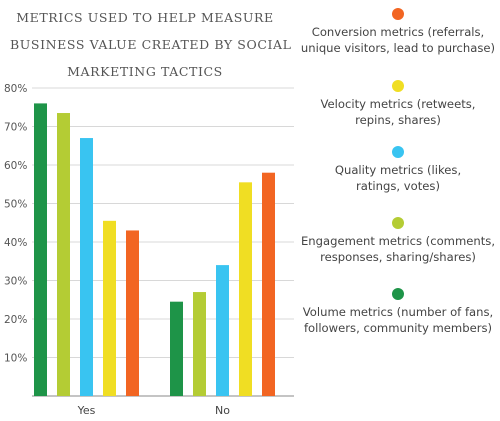 Image resolution: width=500 pixels, height=421 pixels. I want to click on legend-label: repins, shares), so click(398, 120).